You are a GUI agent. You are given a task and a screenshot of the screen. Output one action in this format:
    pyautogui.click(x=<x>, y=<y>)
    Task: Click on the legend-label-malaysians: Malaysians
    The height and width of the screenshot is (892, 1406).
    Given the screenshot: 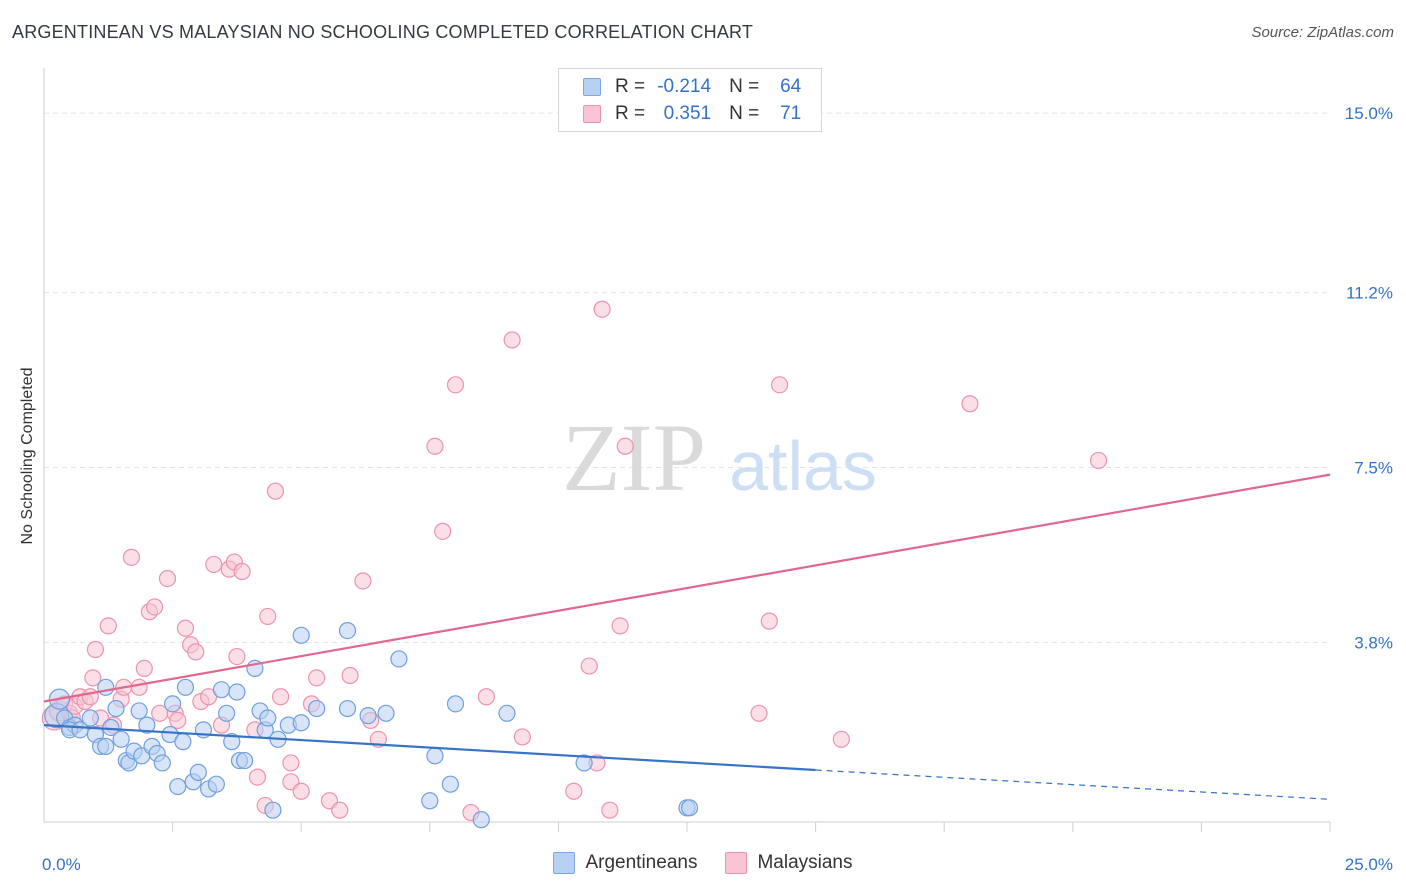 What is the action you would take?
    pyautogui.click(x=805, y=862)
    